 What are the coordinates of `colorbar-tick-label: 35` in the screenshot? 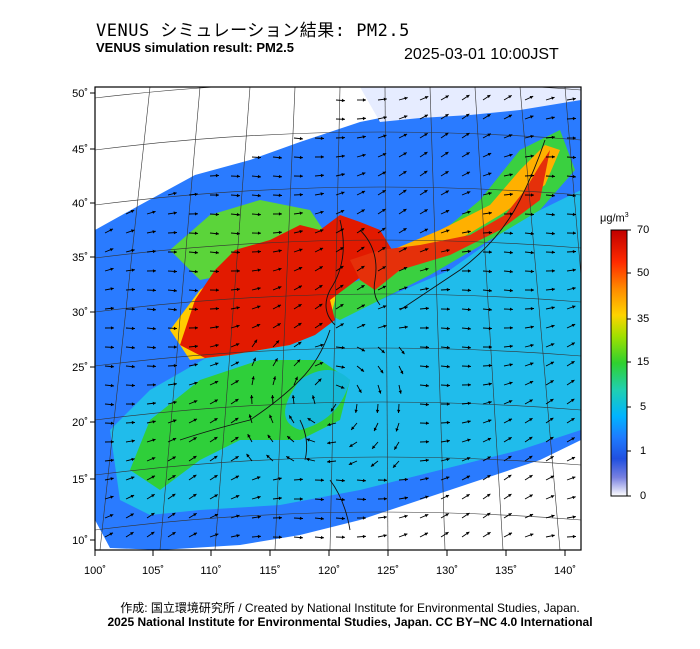 It's located at (643, 319).